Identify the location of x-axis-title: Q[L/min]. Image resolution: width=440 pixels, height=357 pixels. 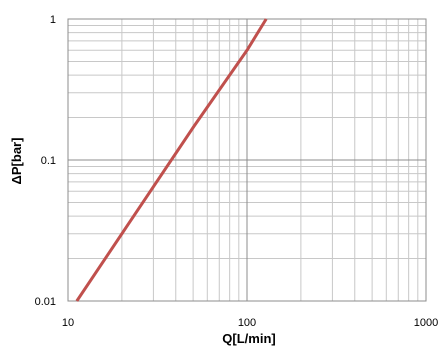
(248, 338).